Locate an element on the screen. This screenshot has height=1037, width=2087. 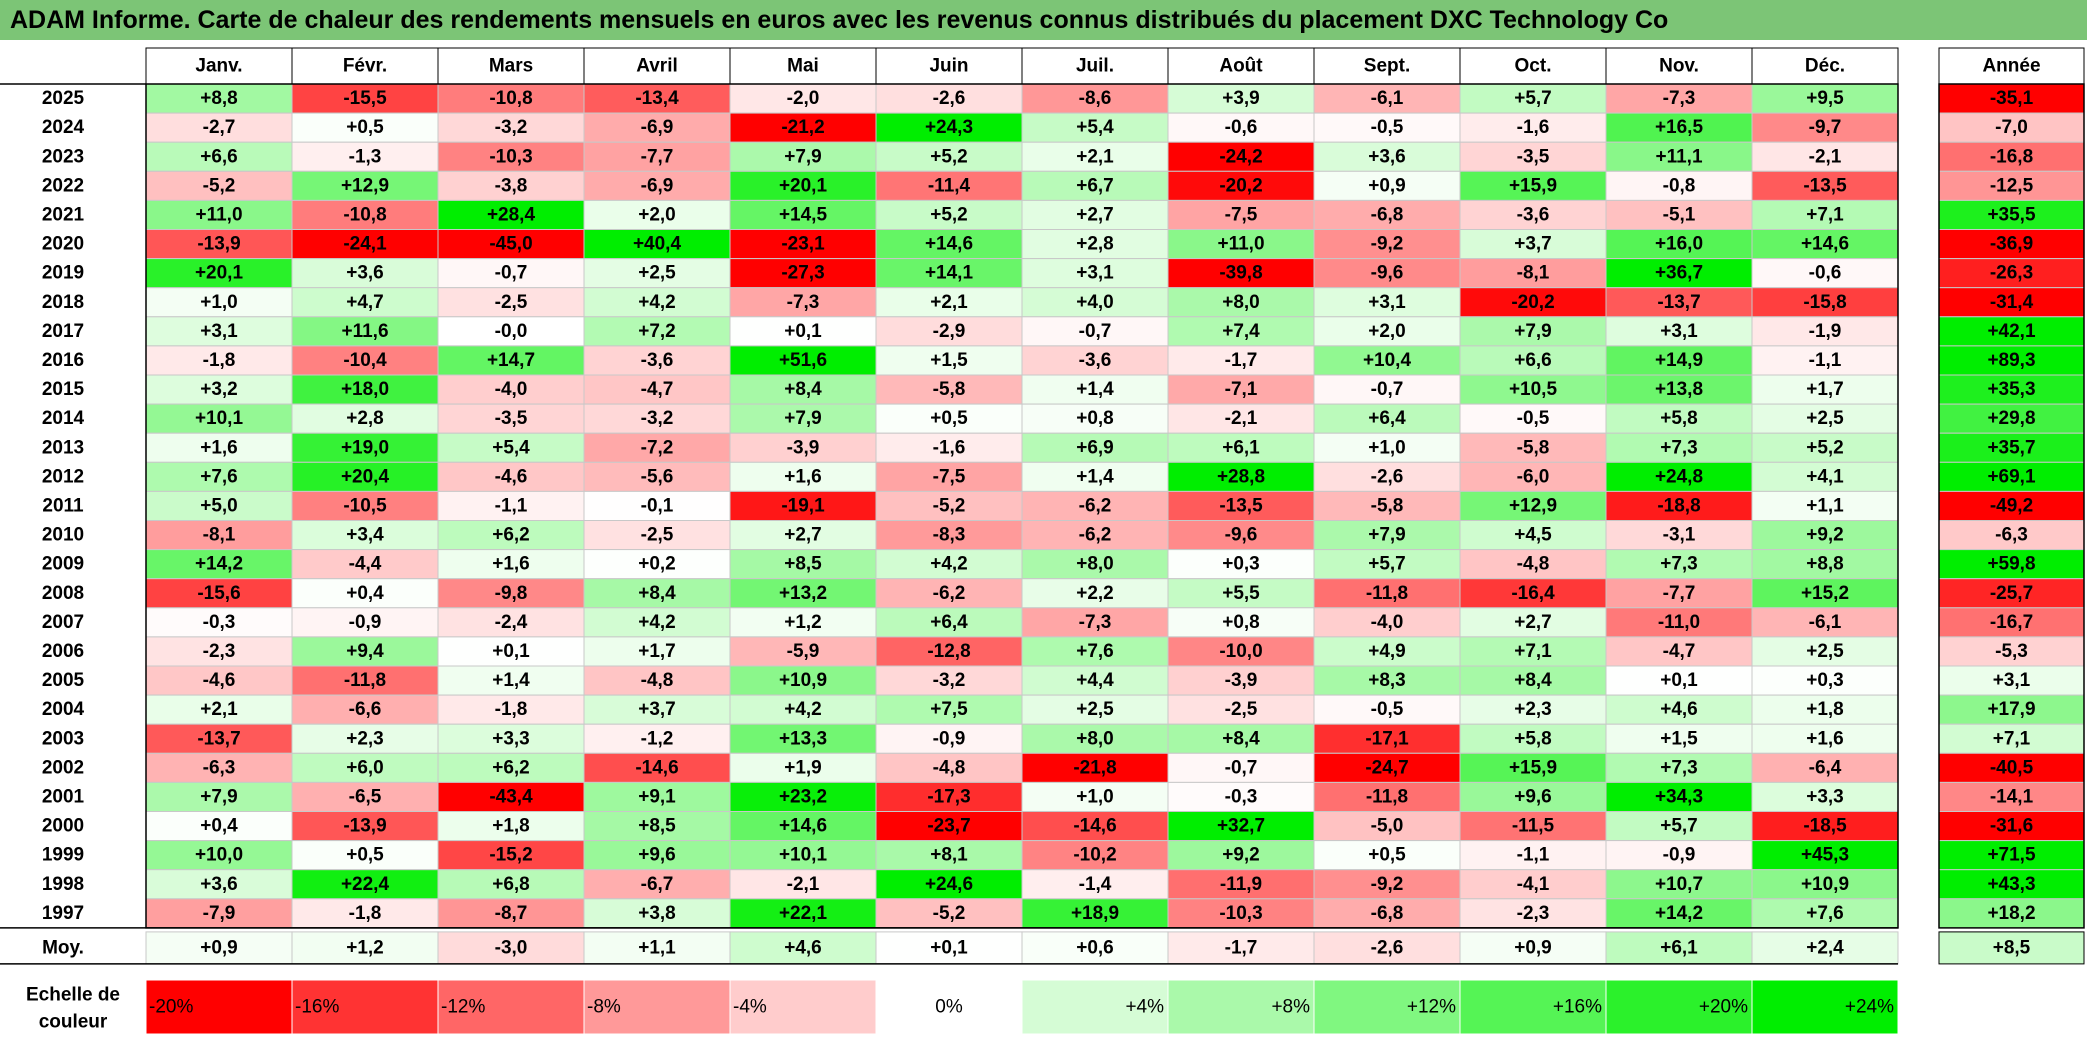
heatmap-cell-value: +5,7 is located at coordinates (1387, 564).